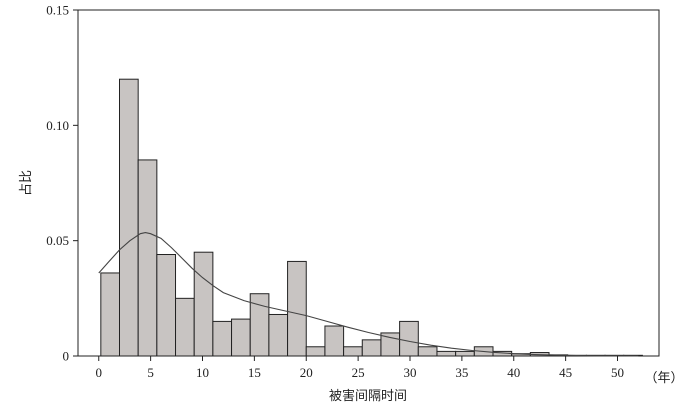  Describe the element at coordinates (368, 396) in the screenshot. I see `x-axis-title: 被害间隔时间` at that location.